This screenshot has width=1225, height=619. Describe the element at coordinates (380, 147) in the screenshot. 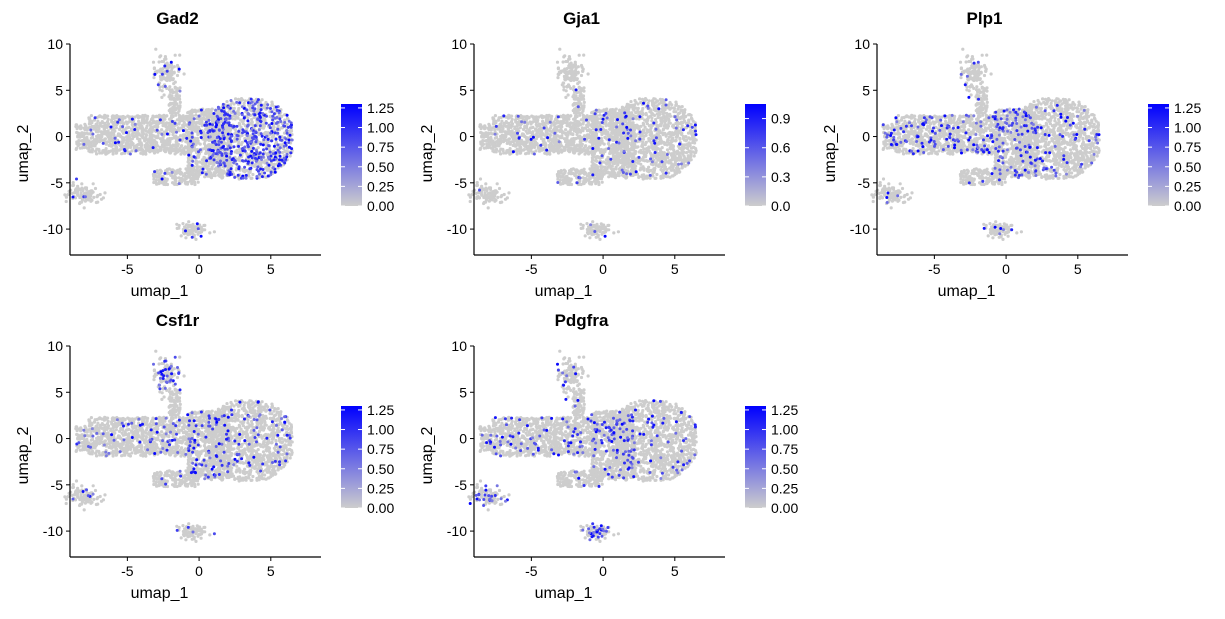

I see `colorbar-tick-label: 0.75` at that location.